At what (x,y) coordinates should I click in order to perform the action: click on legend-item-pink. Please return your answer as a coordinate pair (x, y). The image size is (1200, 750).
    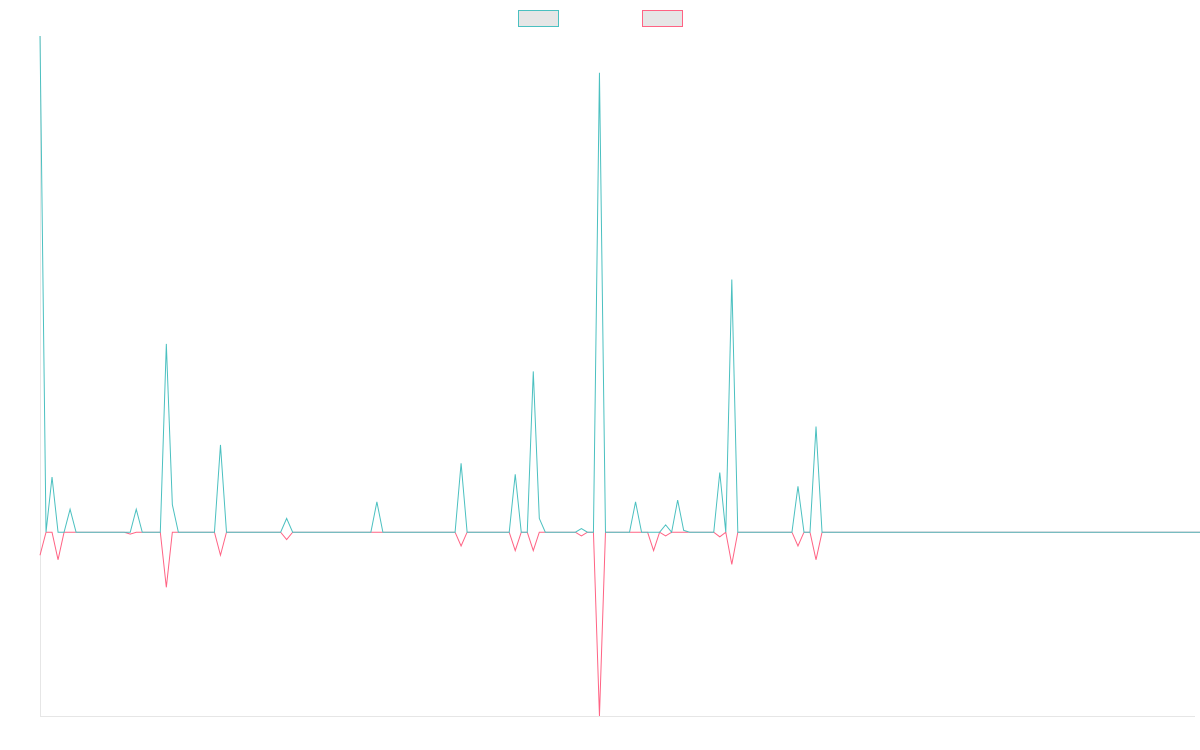
    Looking at the image, I should click on (662, 18).